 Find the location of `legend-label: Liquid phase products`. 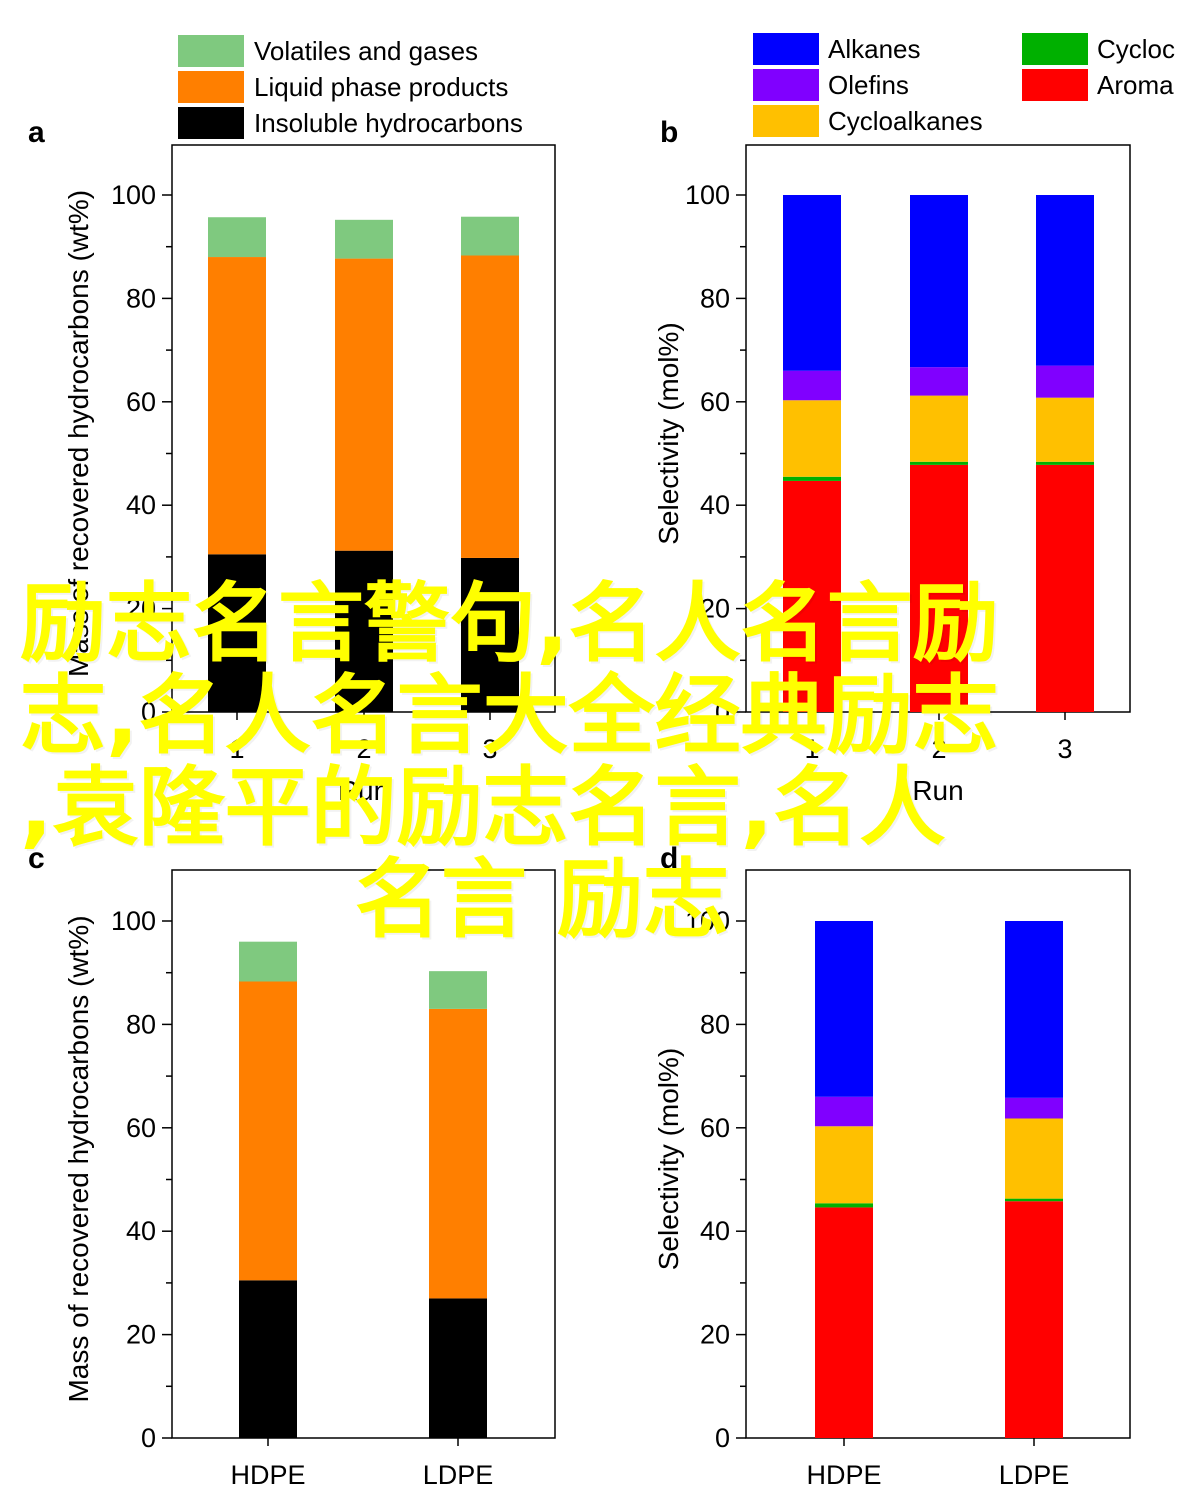

legend-label: Liquid phase products is located at coordinates (381, 87).